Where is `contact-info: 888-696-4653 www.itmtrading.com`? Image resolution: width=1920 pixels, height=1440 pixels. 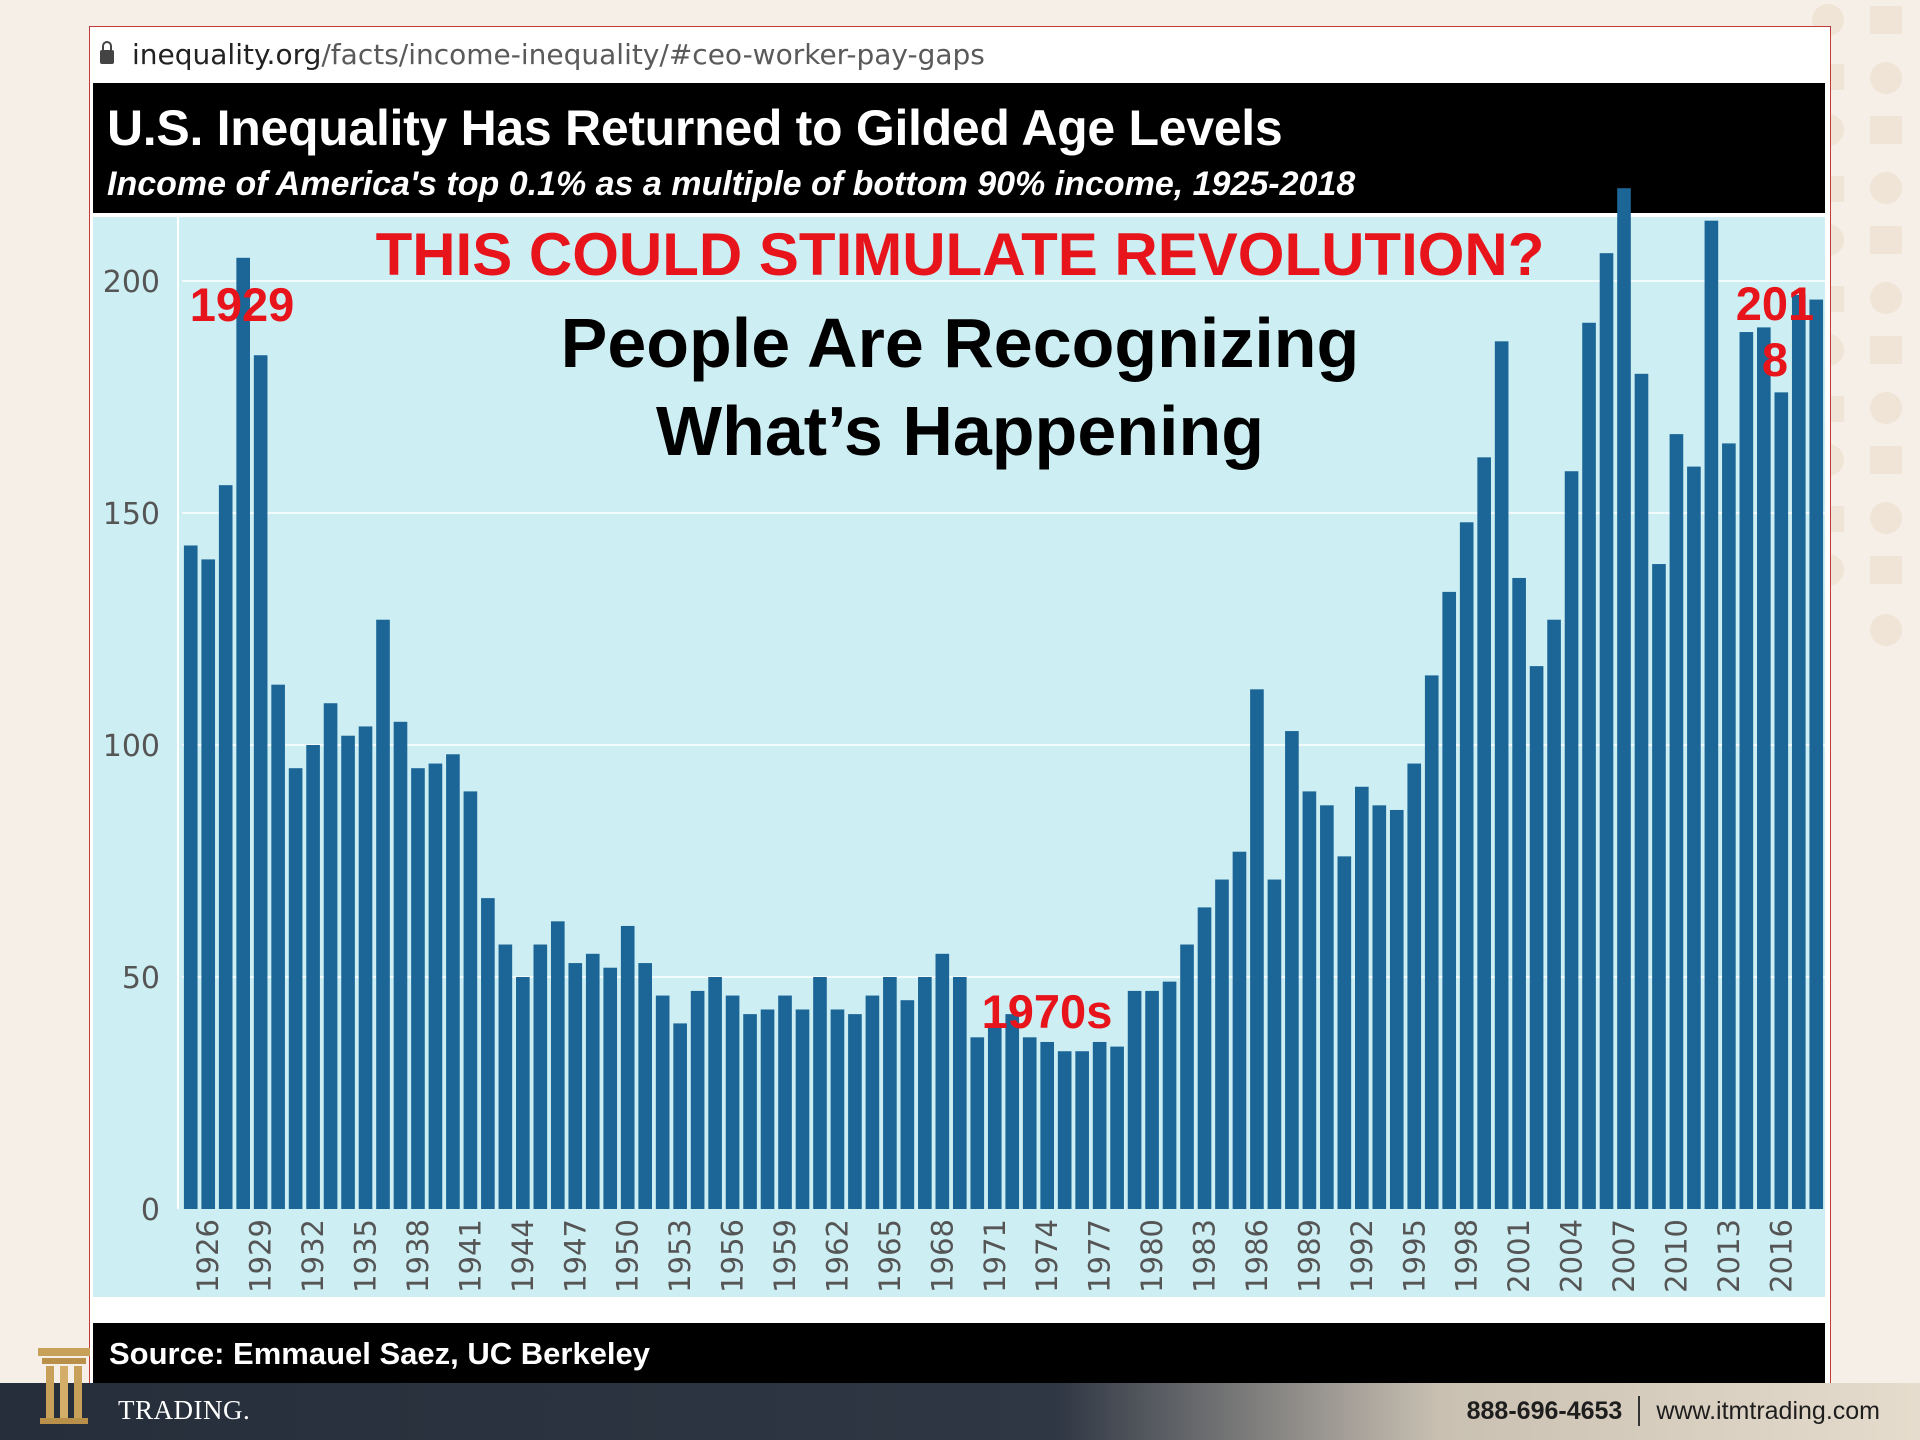 contact-info: 888-696-4653 www.itmtrading.com is located at coordinates (1673, 1411).